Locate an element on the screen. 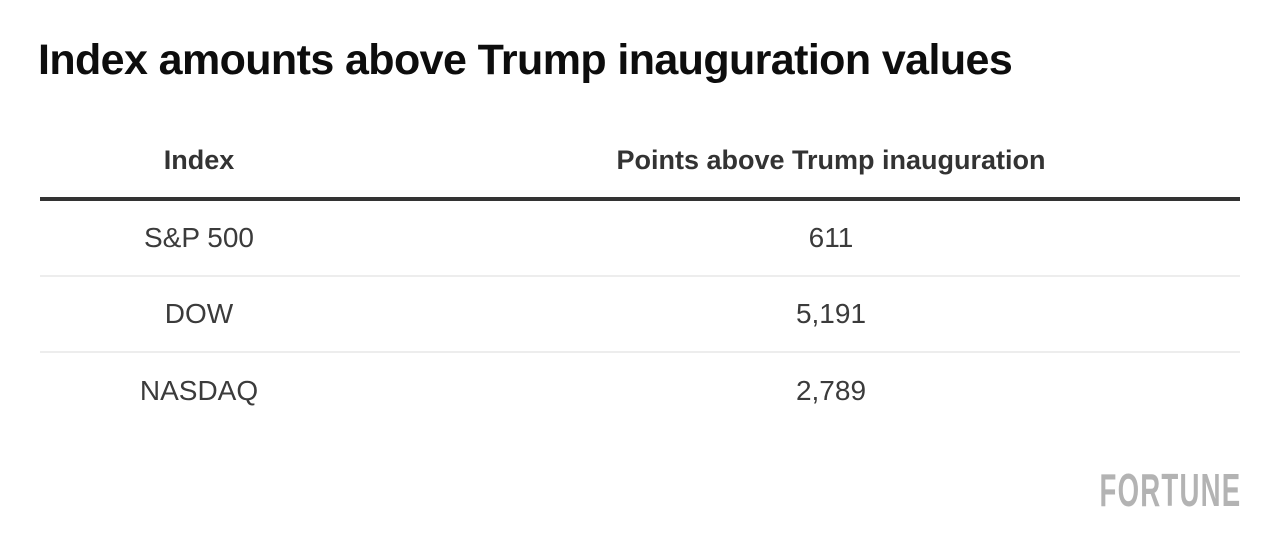  points-cell-nasdaq: 2,789 is located at coordinates (831, 390).